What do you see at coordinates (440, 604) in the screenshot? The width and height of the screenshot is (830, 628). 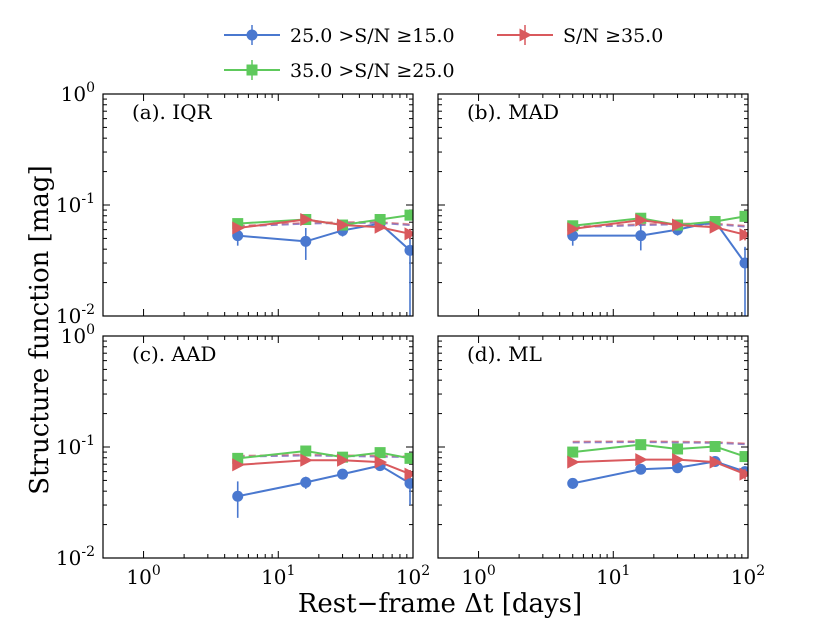 I see `x-axis-label: Rest−frame Δt [days]` at bounding box center [440, 604].